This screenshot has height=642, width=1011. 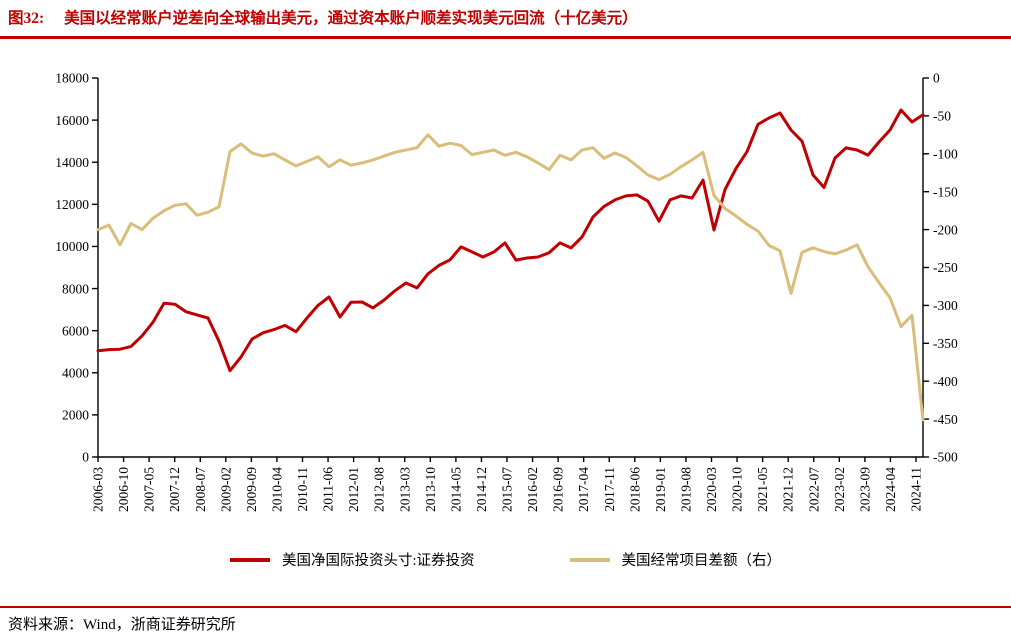 What do you see at coordinates (505, 37) in the screenshot?
I see `title-divider` at bounding box center [505, 37].